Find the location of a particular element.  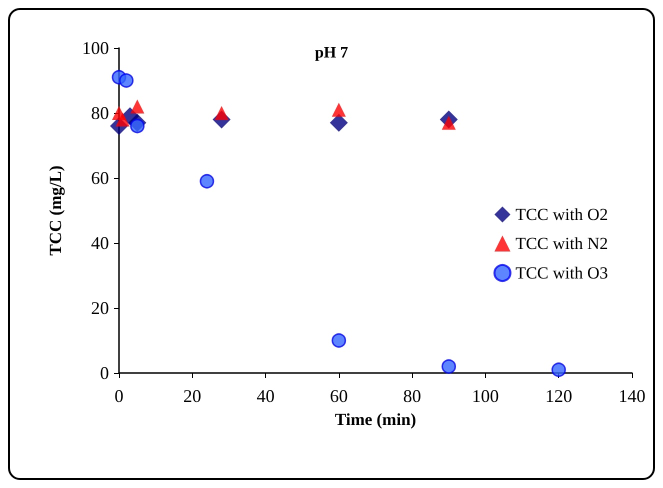

y-tick-label: 0 is located at coordinates (104, 373).